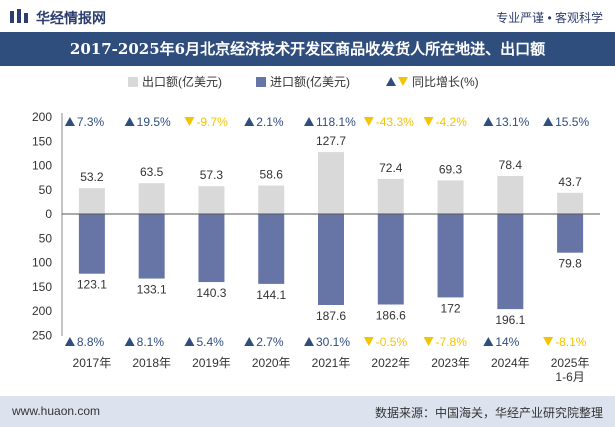 This screenshot has width=615, height=427. I want to click on legend-export-swatch, so click(133, 82).